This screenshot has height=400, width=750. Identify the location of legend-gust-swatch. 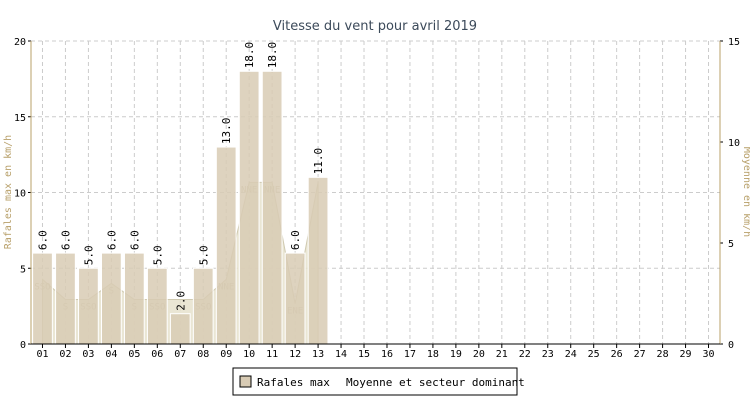
(245, 381).